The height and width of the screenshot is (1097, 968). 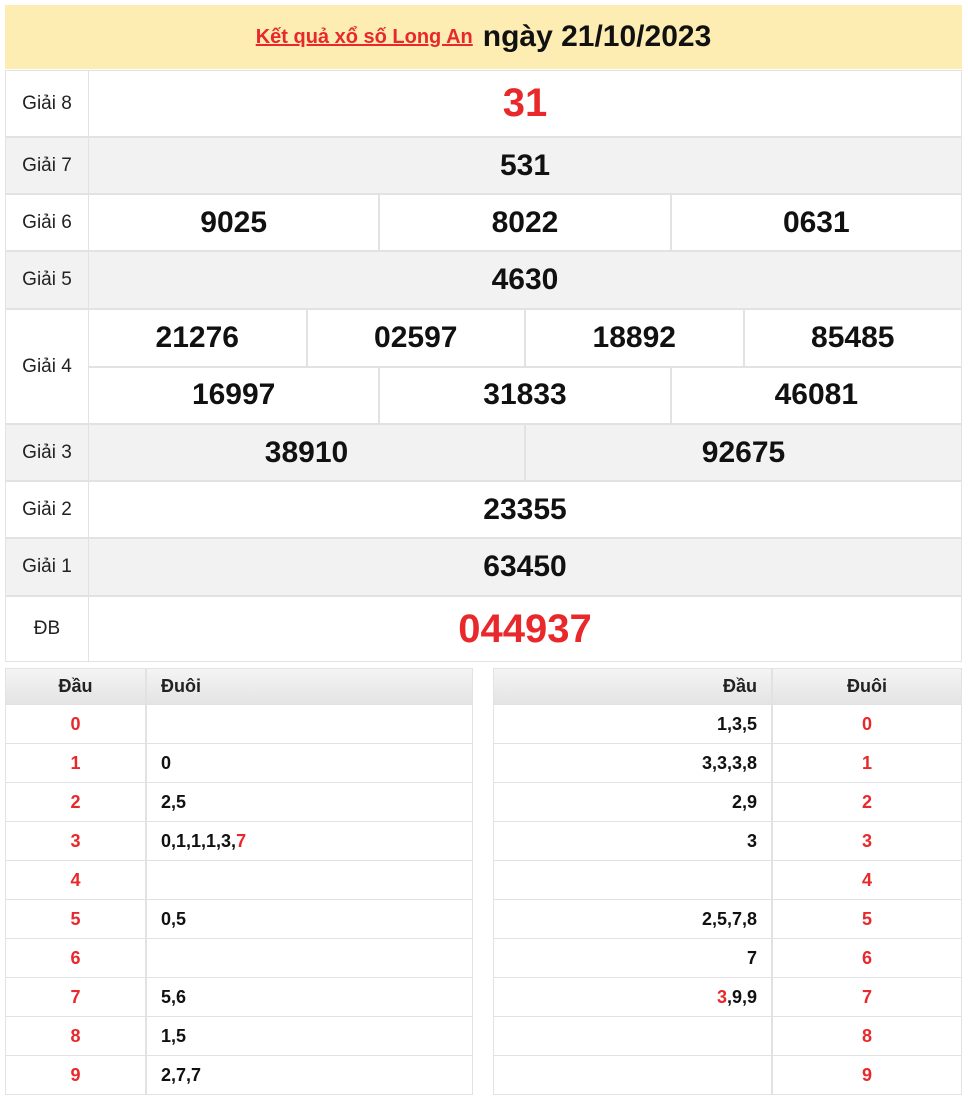 I want to click on prize-number-text: 31833, so click(x=525, y=395).